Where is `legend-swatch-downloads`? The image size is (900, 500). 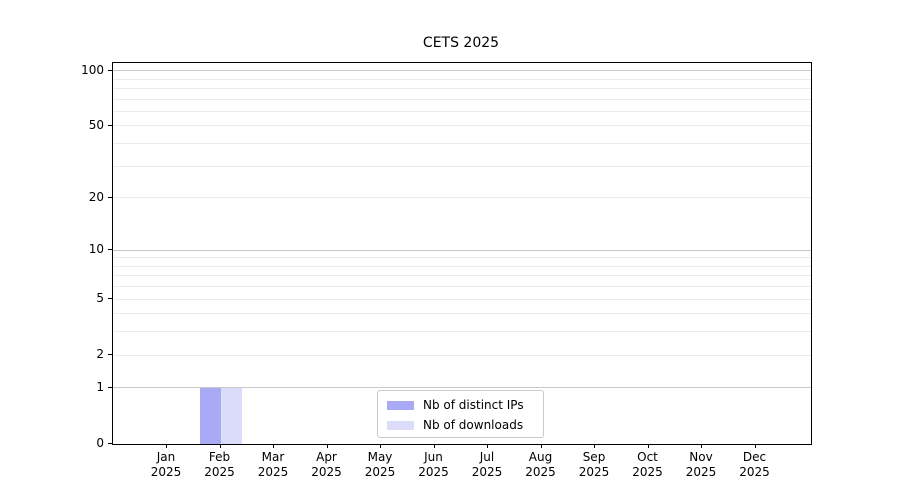 legend-swatch-downloads is located at coordinates (400, 425).